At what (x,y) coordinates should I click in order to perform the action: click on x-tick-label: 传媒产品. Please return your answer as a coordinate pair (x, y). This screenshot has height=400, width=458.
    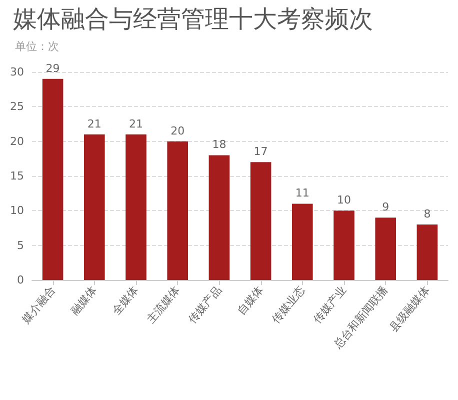
    Looking at the image, I should click on (205, 305).